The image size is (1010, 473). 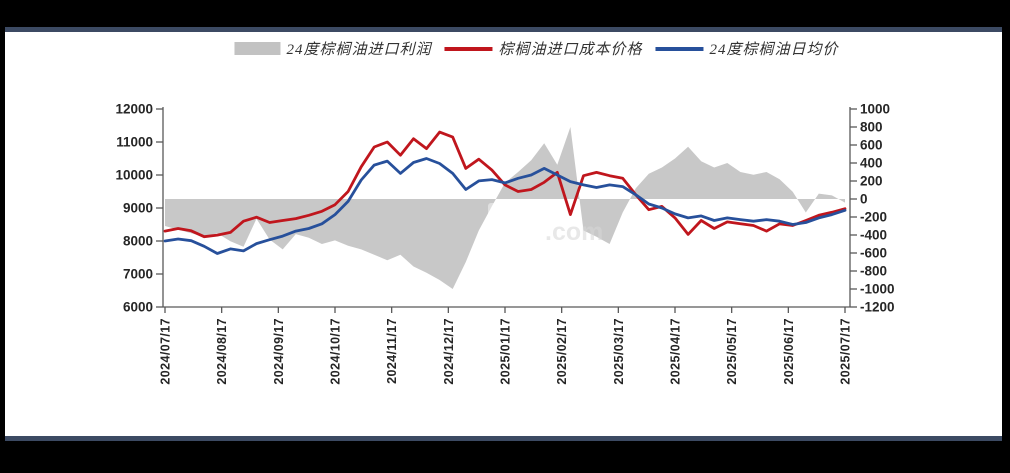 What do you see at coordinates (336, 351) in the screenshot?
I see `x-axis-tick-label: 2024/10/17` at bounding box center [336, 351].